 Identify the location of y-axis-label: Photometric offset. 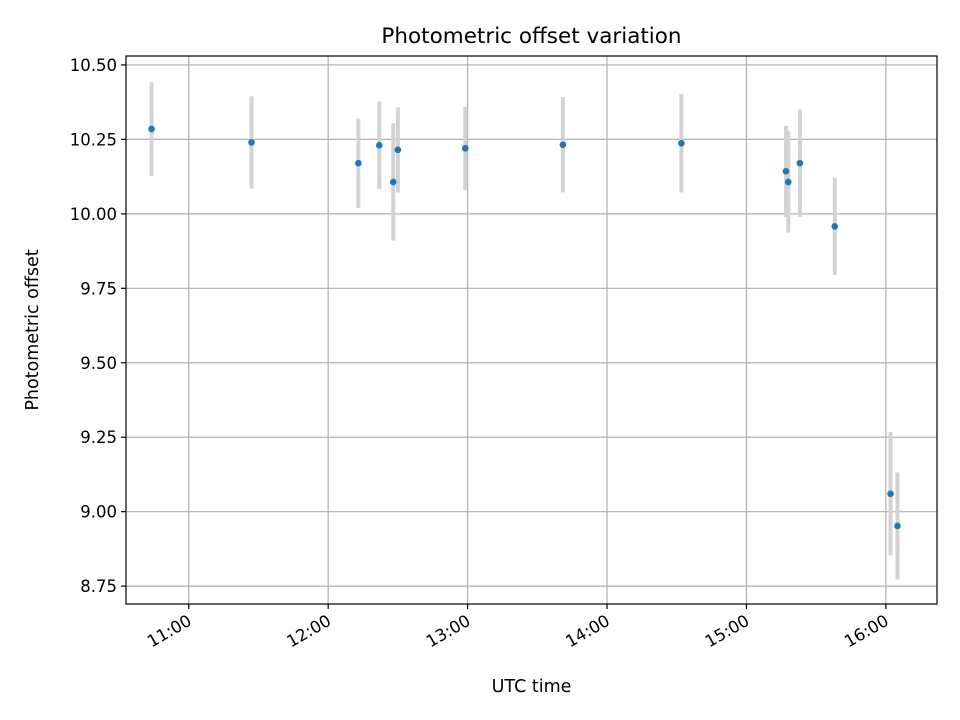
(33, 329).